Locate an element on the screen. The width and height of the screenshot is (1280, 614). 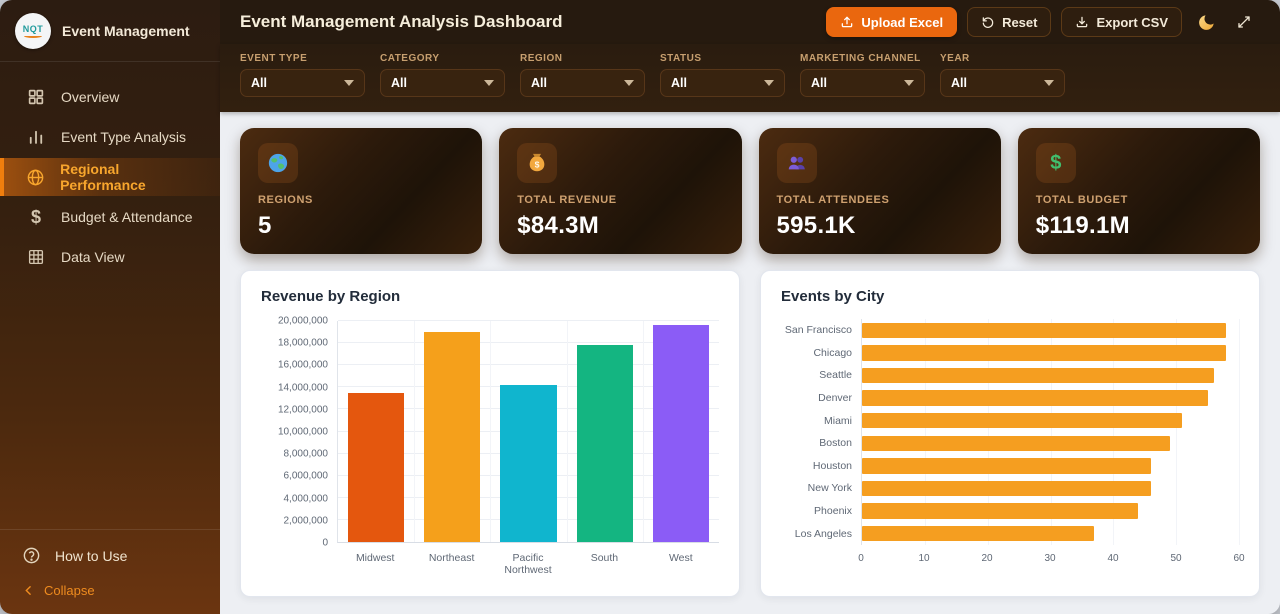
bar-san-francisco is located at coordinates (1044, 330).